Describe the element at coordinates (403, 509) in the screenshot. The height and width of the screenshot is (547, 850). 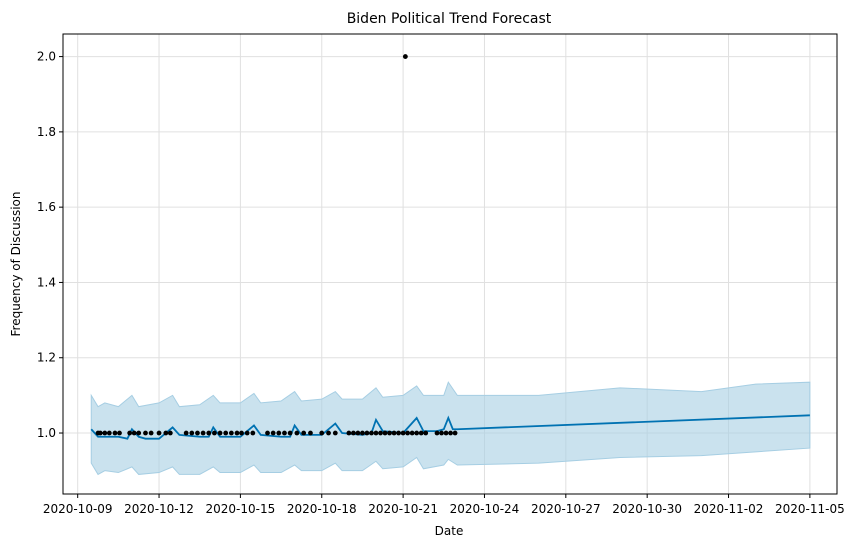
I see `x-tick-label: 2020-10-21` at that location.